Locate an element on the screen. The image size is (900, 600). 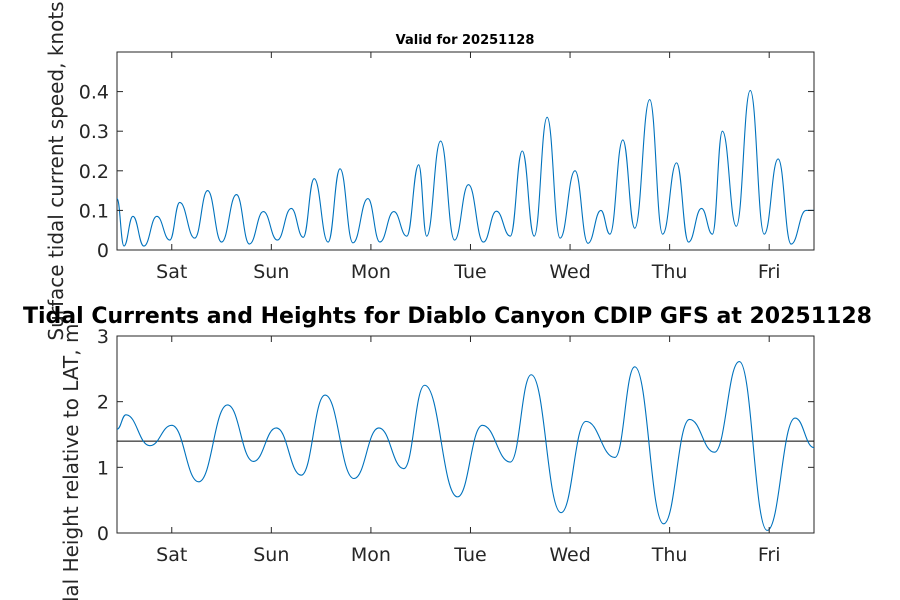
speed-x-tick-label: Sat is located at coordinates (171, 272).